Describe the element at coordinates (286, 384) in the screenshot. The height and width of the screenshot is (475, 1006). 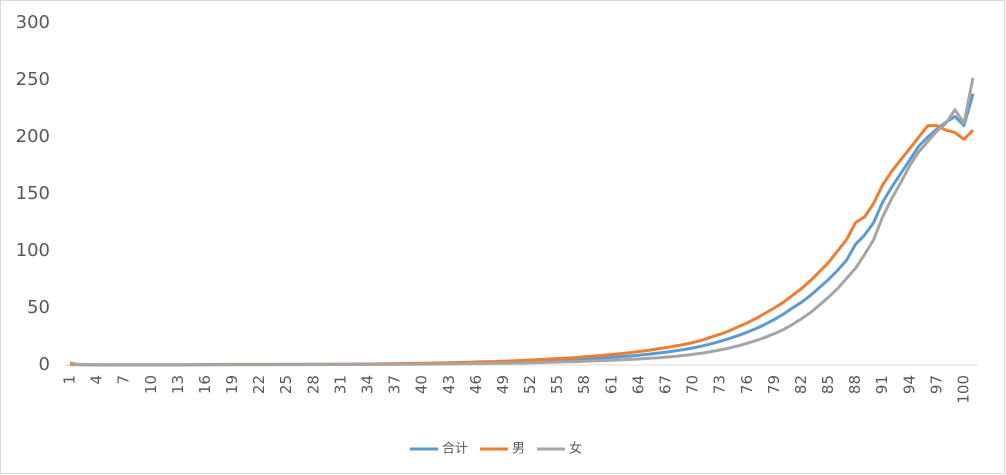
I see `x-tick-label: 25` at that location.